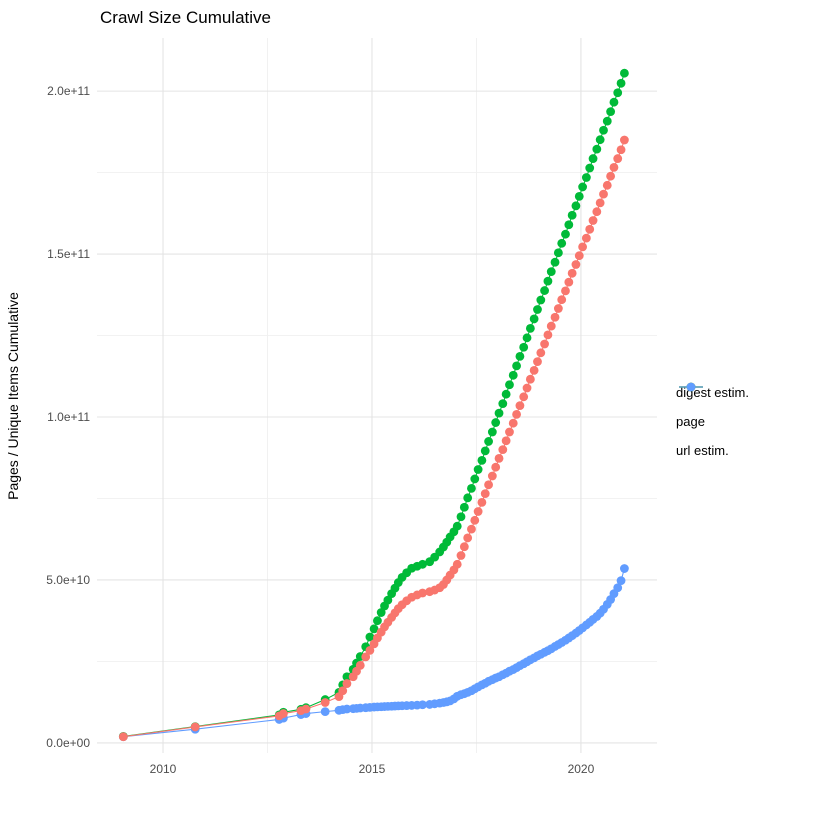  What do you see at coordinates (163, 769) in the screenshot?
I see `x-tick-label: 2010` at bounding box center [163, 769].